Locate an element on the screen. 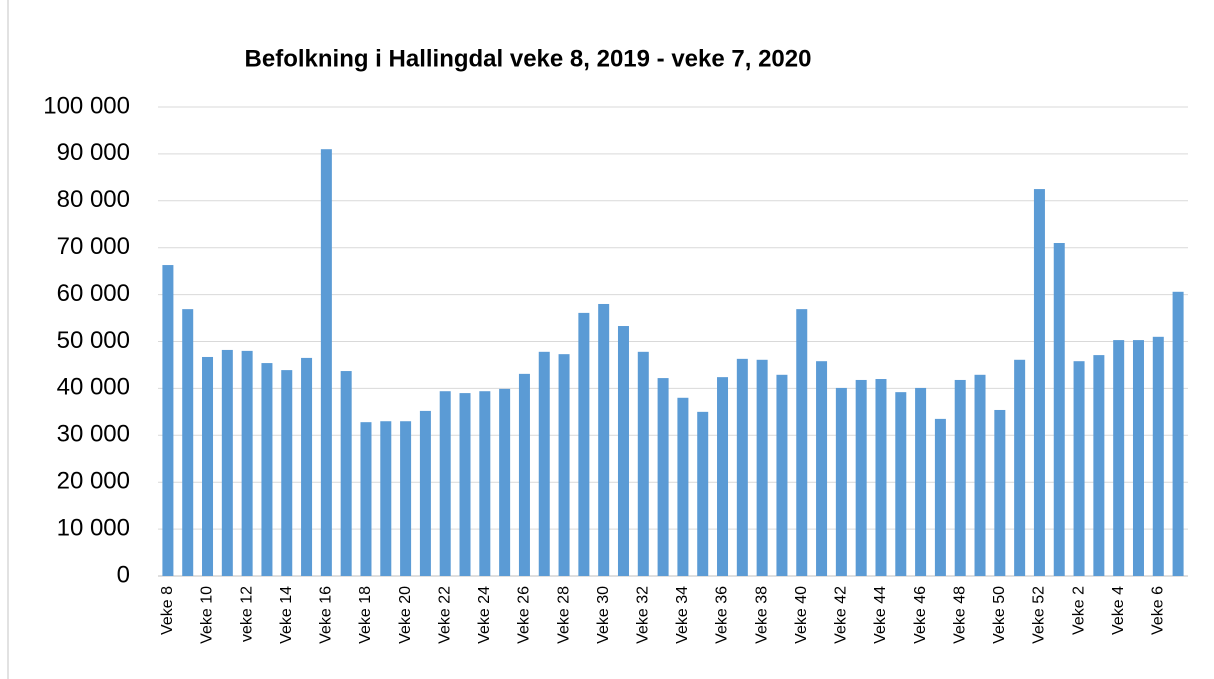 The image size is (1214, 679). y-tick-label: 40 000 is located at coordinates (93, 387).